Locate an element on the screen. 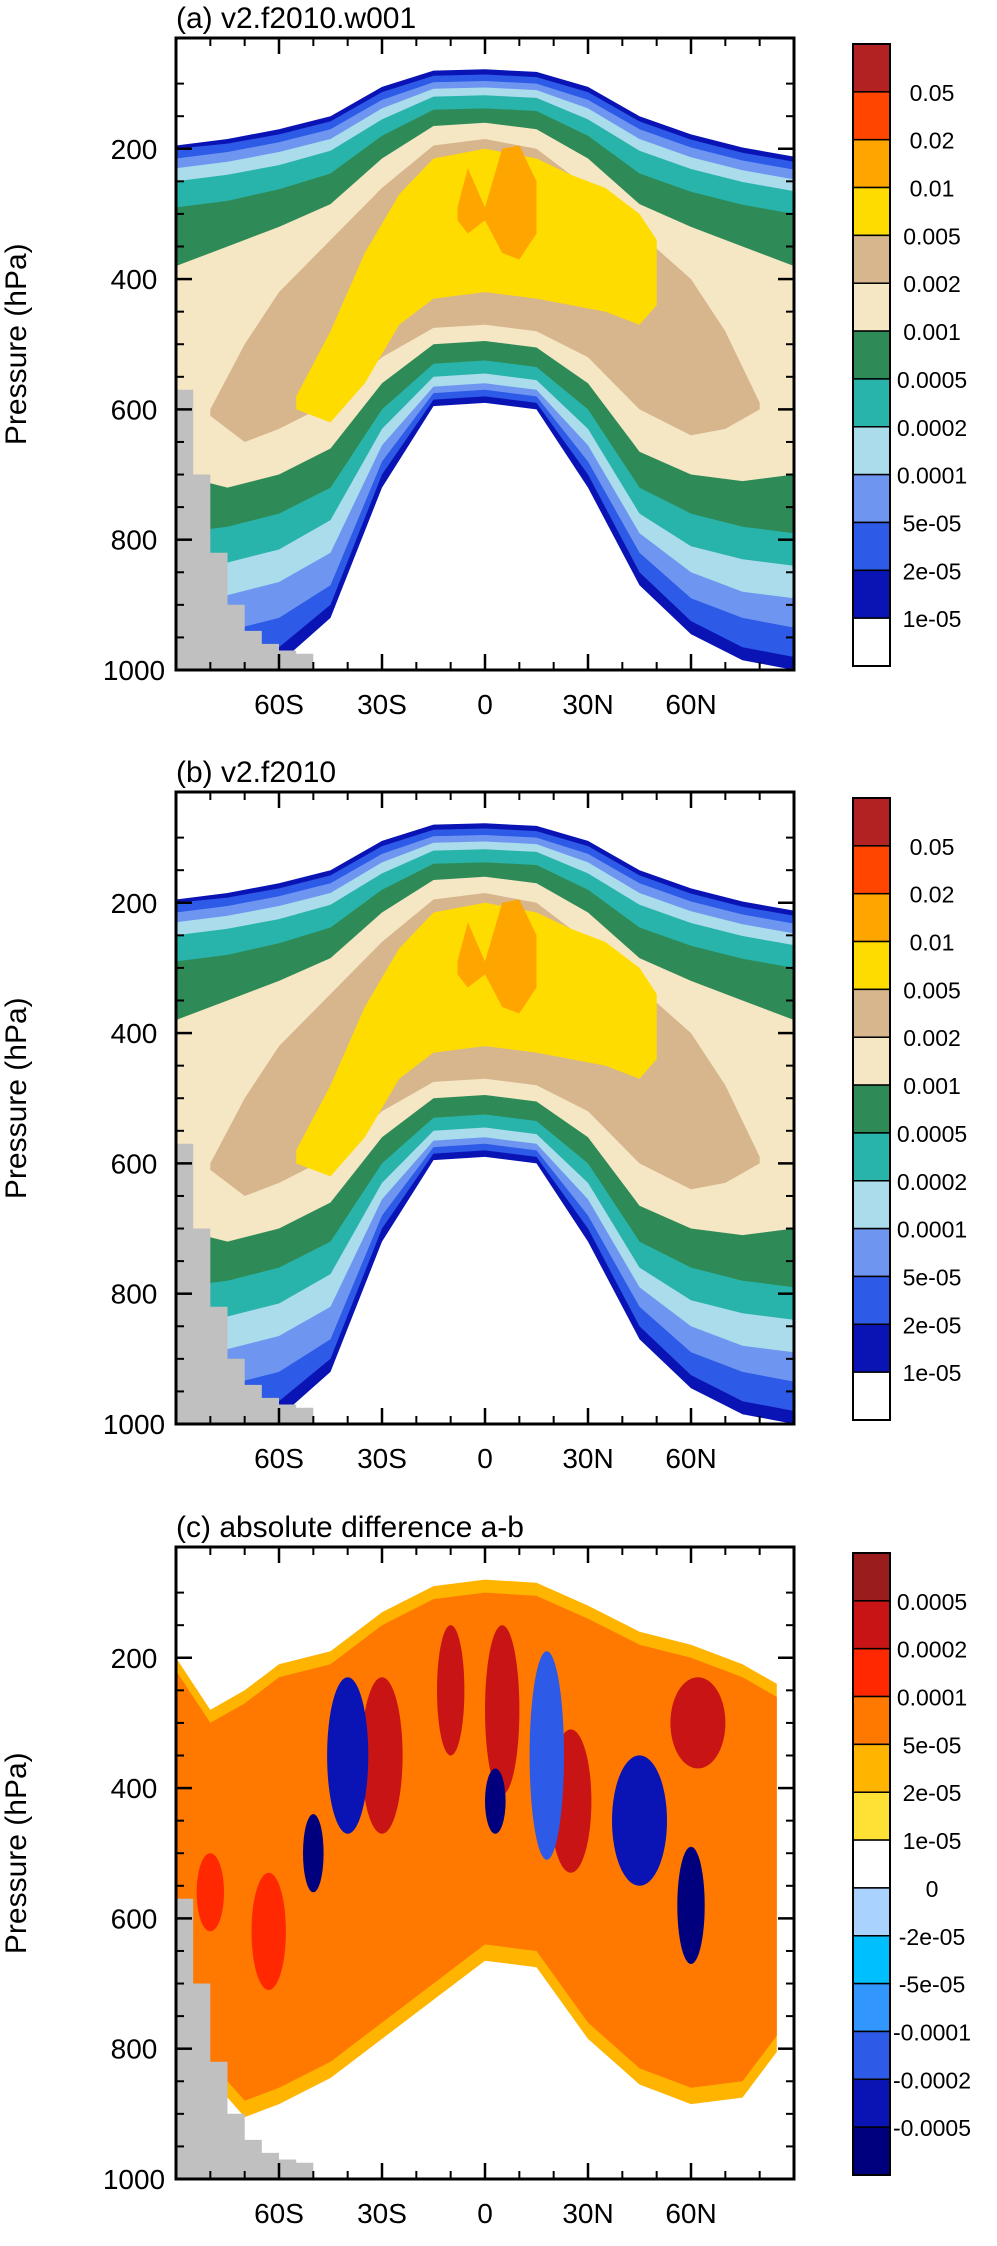 This screenshot has width=997, height=2246. colorbar-label: -0.0002 is located at coordinates (932, 2080).